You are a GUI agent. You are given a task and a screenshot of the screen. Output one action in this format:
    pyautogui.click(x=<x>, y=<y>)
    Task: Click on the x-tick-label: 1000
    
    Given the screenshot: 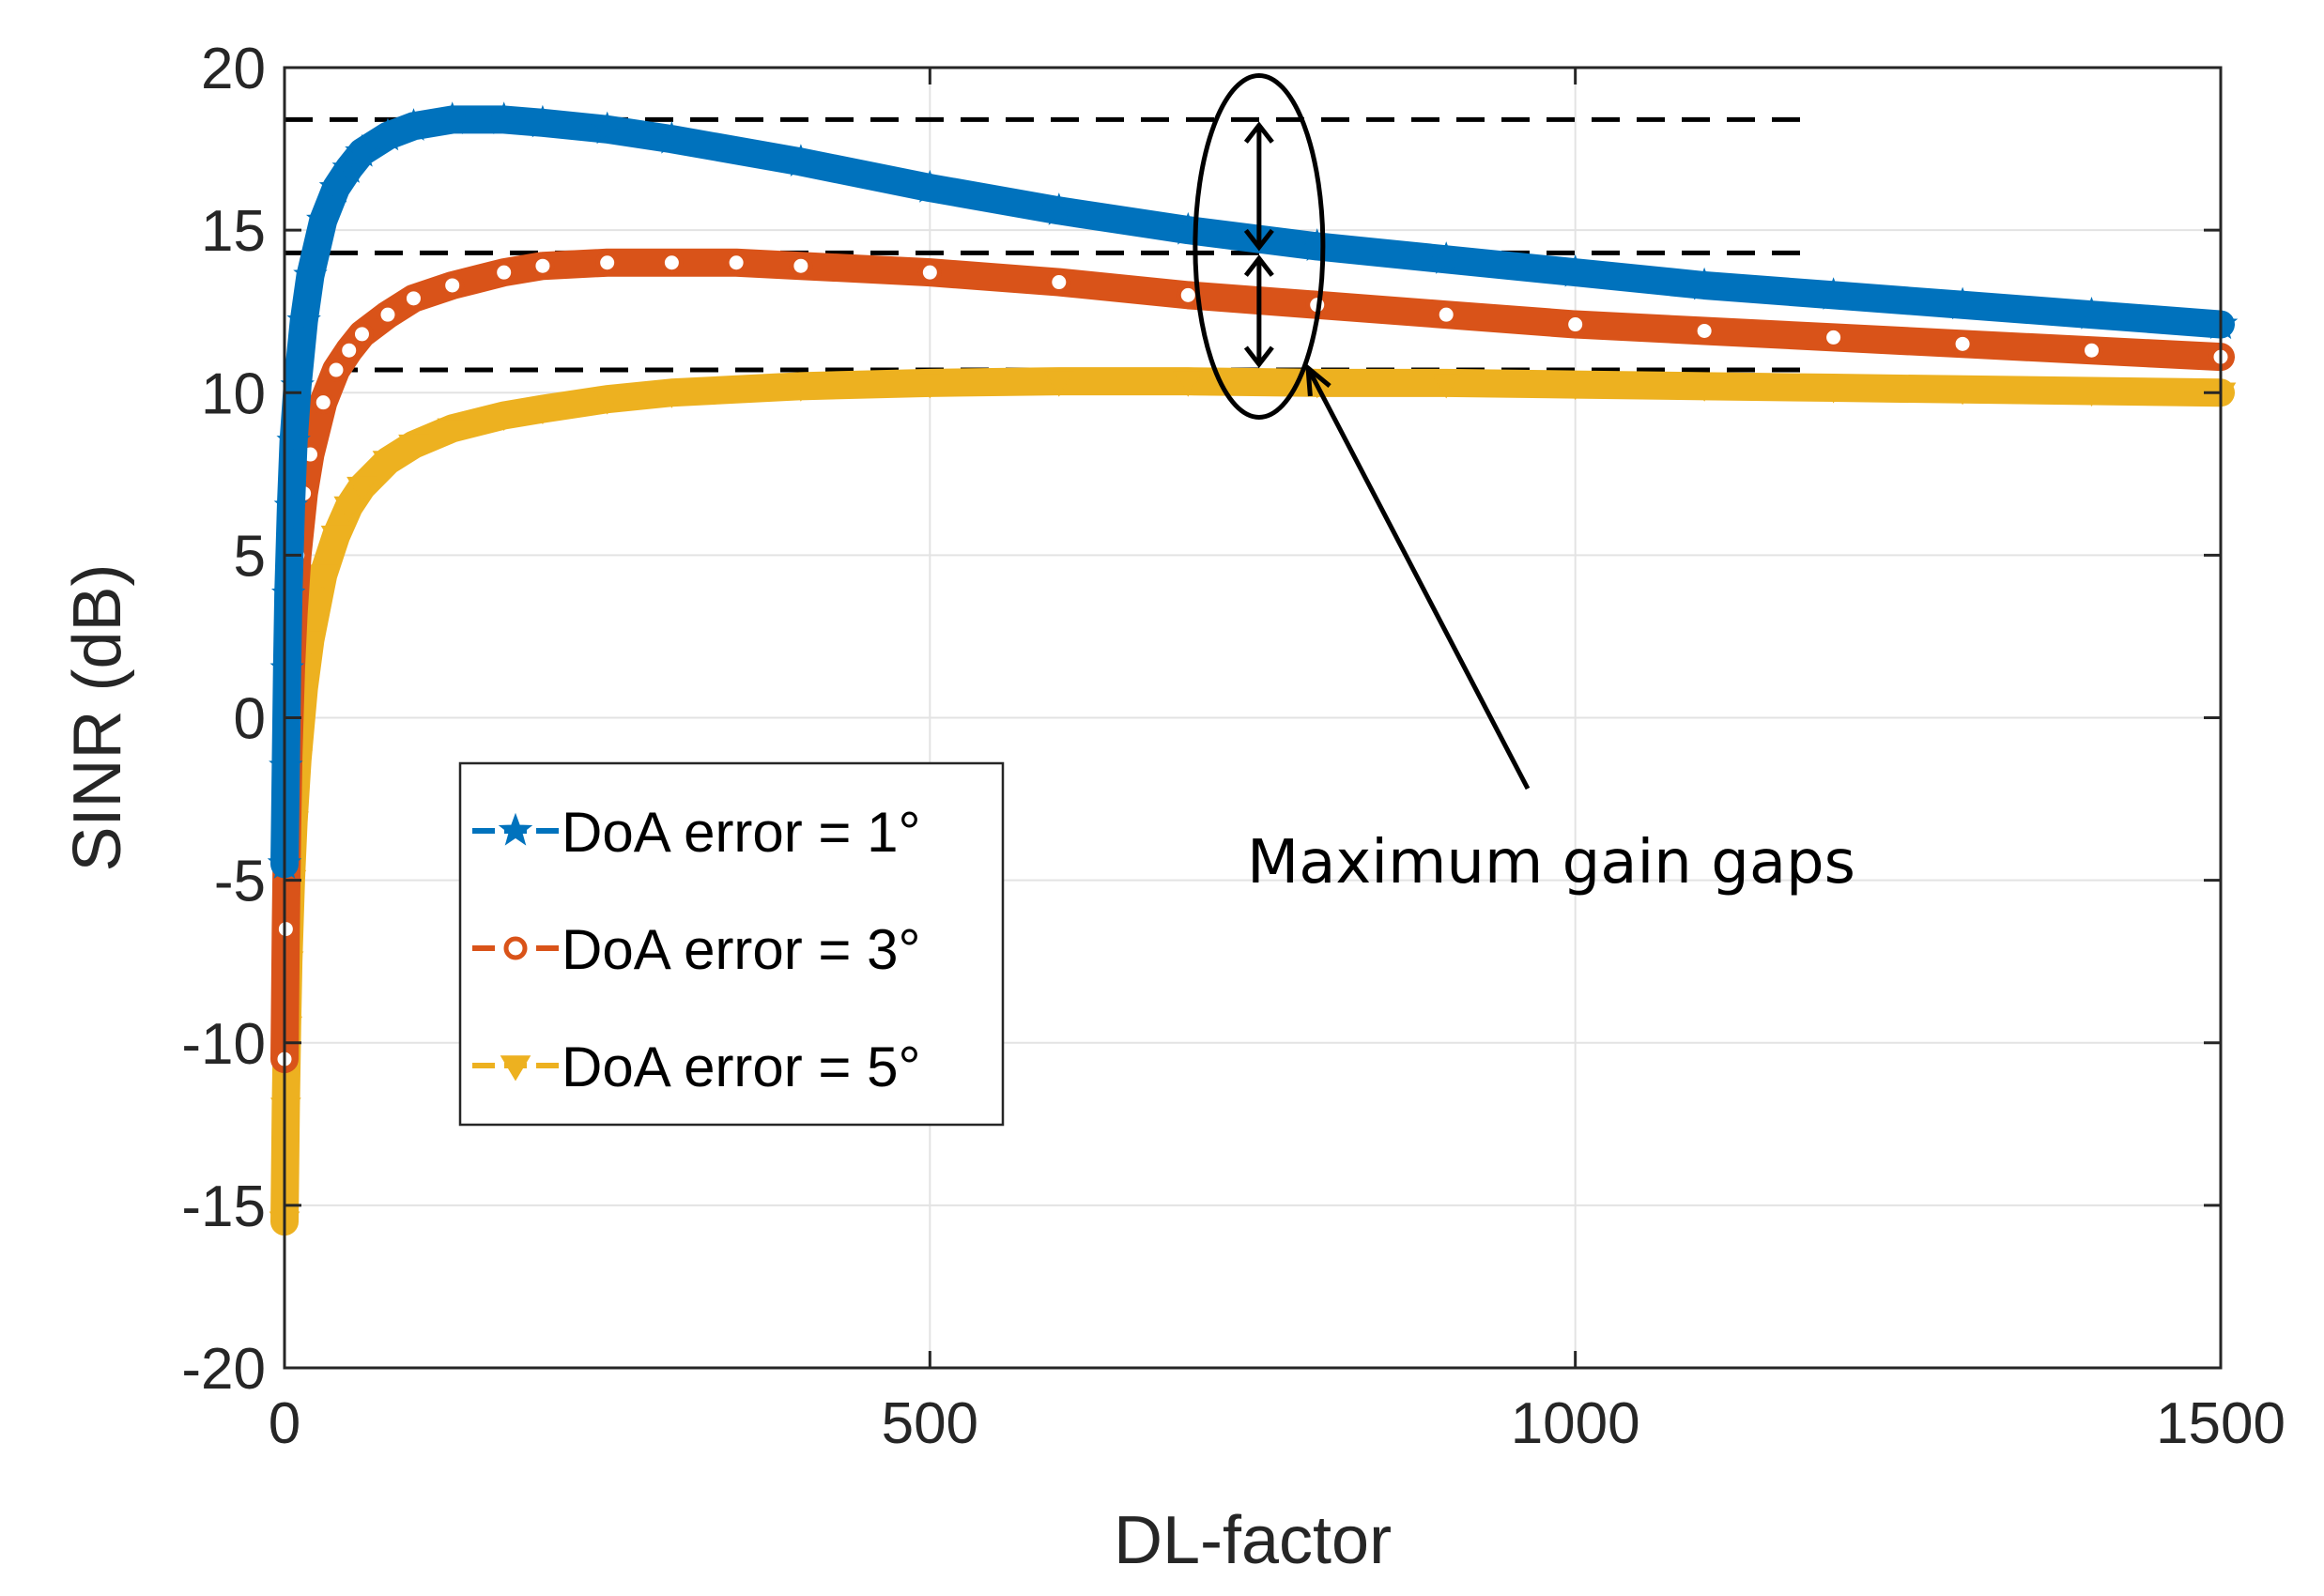 What is the action you would take?
    pyautogui.click(x=1576, y=1423)
    